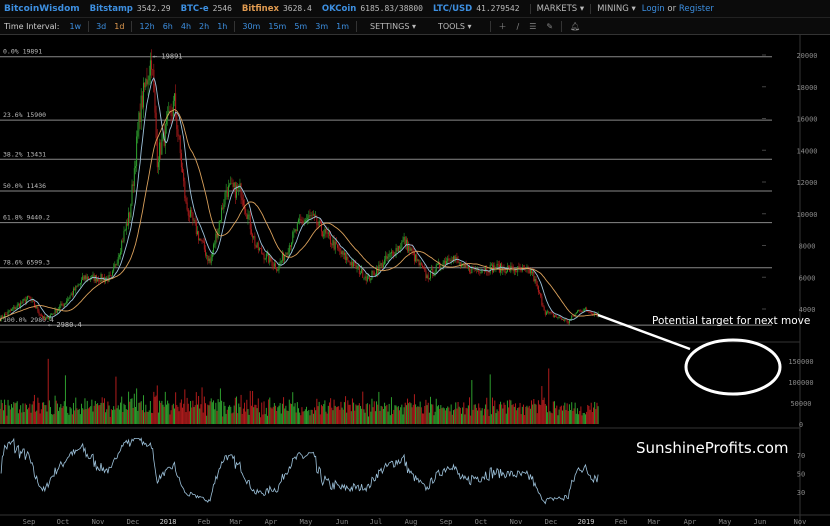 The width and height of the screenshot is (830, 526). What do you see at coordinates (147, 26) in the screenshot?
I see `interval-12h: 12h` at bounding box center [147, 26].